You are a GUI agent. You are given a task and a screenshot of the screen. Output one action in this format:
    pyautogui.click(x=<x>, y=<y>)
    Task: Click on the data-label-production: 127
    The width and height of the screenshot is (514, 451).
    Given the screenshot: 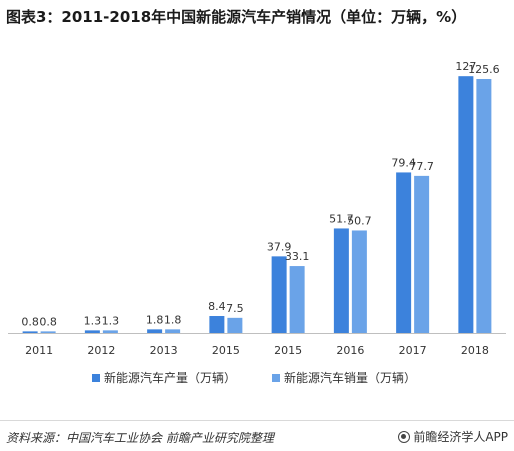 What is the action you would take?
    pyautogui.click(x=465, y=66)
    